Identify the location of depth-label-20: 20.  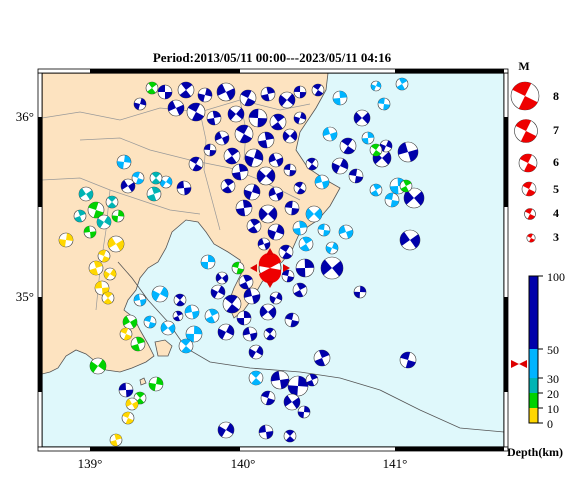
(553, 394).